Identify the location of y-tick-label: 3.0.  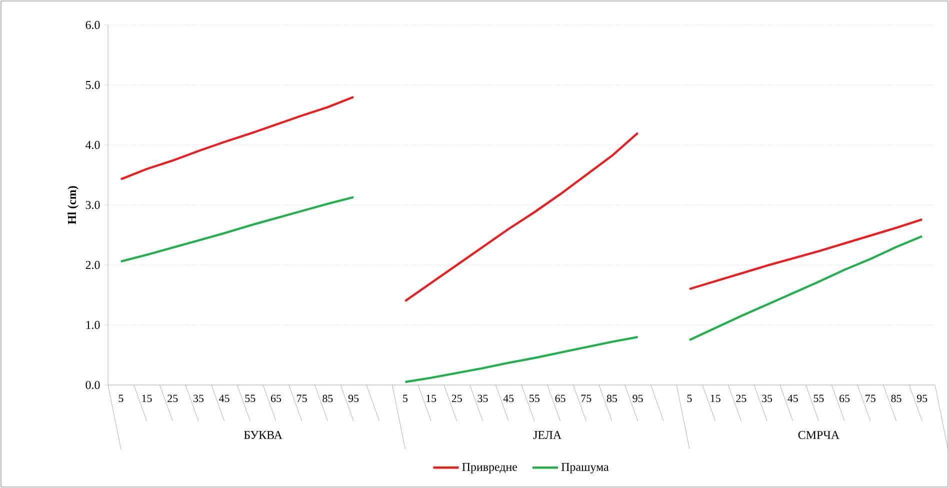
(93, 205).